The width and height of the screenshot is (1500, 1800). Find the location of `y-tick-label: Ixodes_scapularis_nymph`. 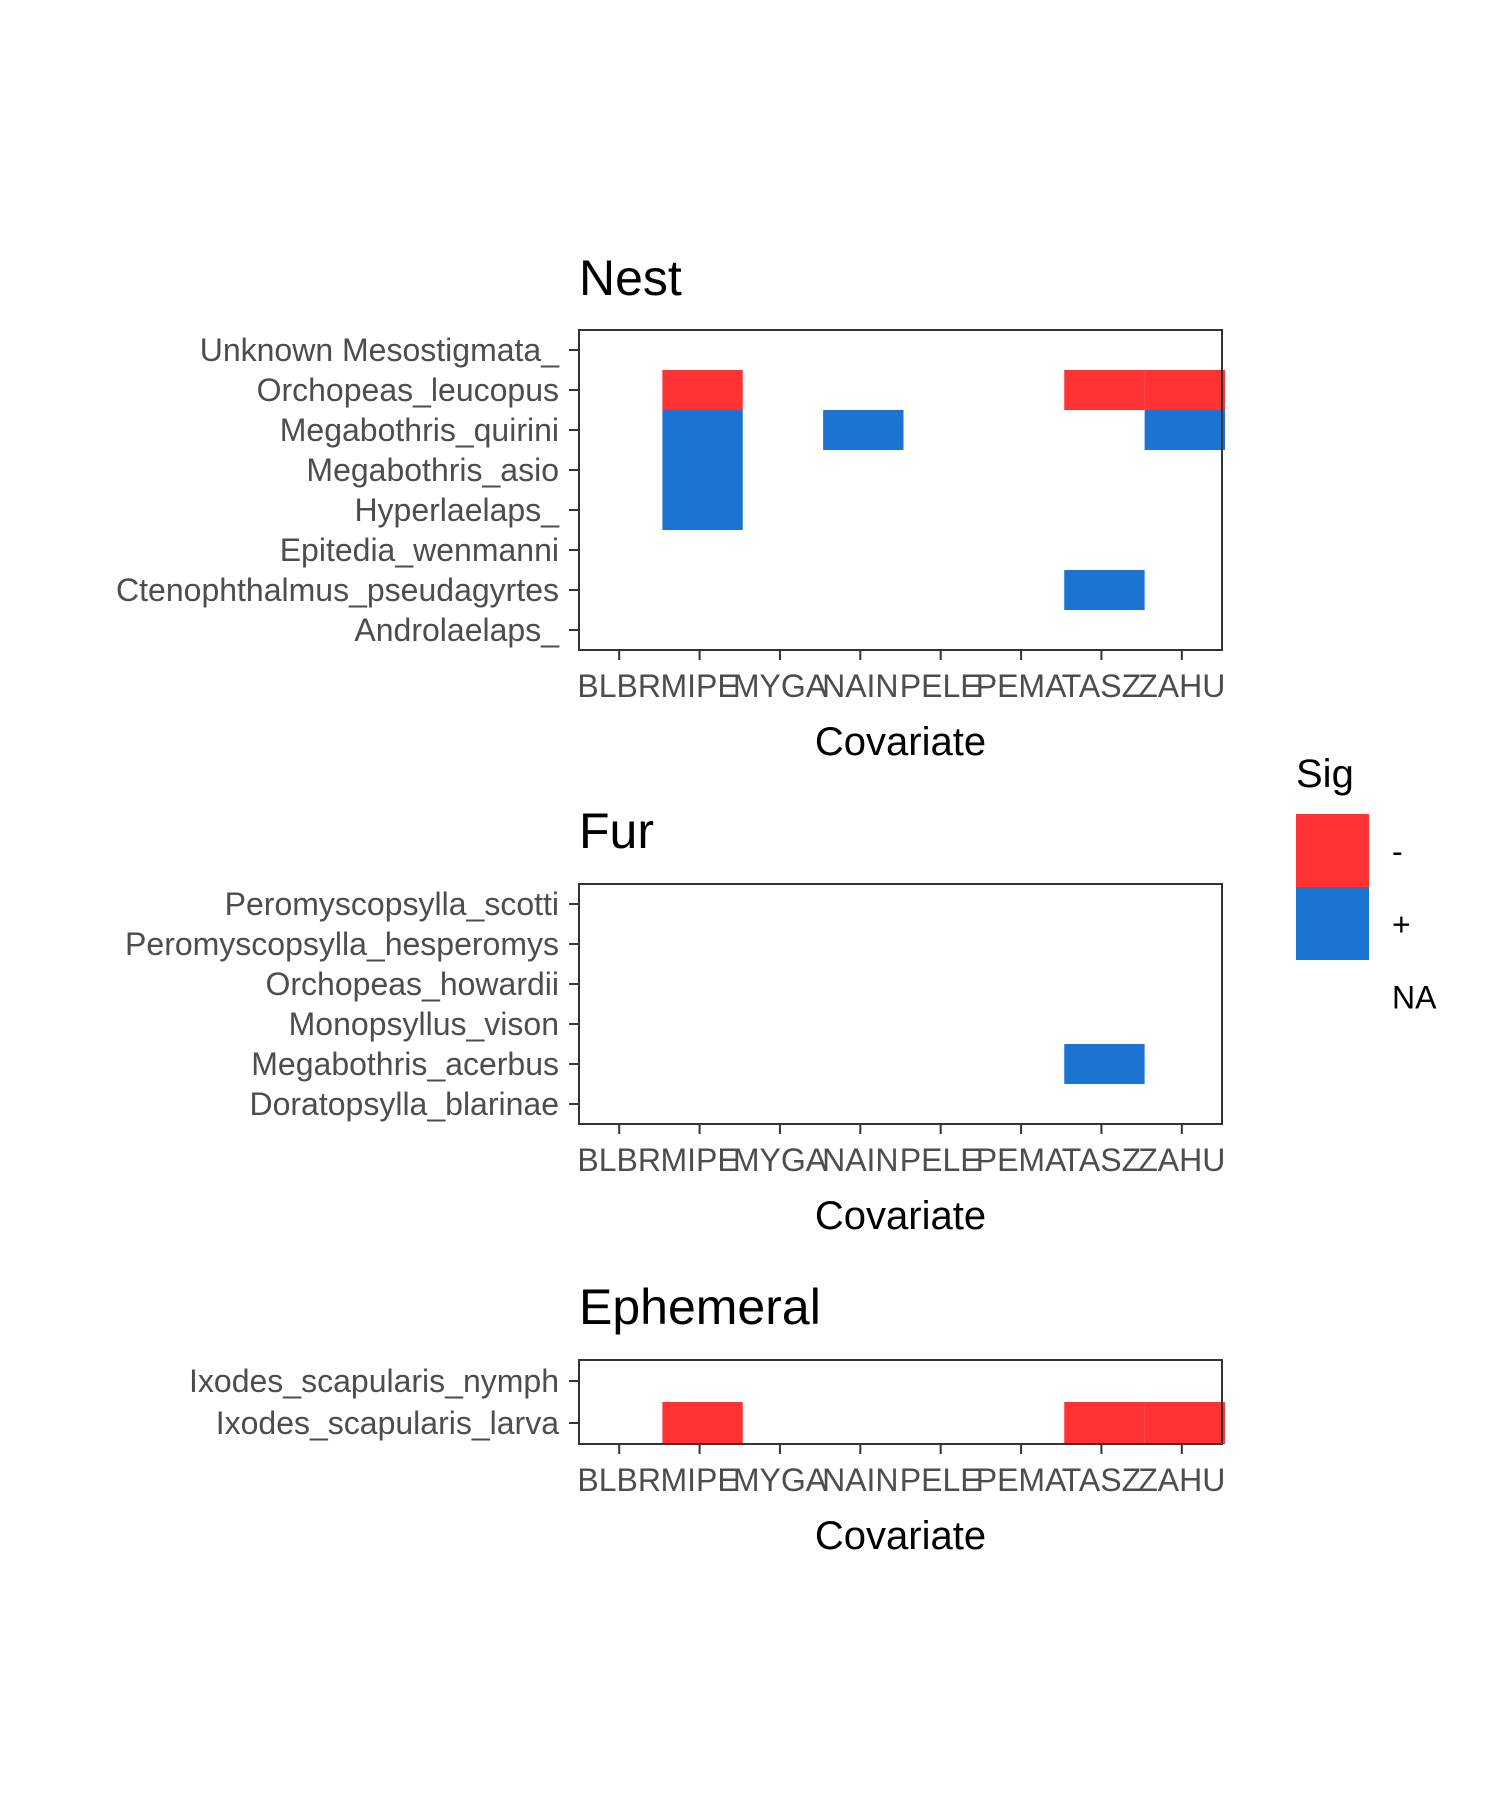

y-tick-label: Ixodes_scapularis_nymph is located at coordinates (374, 1381).